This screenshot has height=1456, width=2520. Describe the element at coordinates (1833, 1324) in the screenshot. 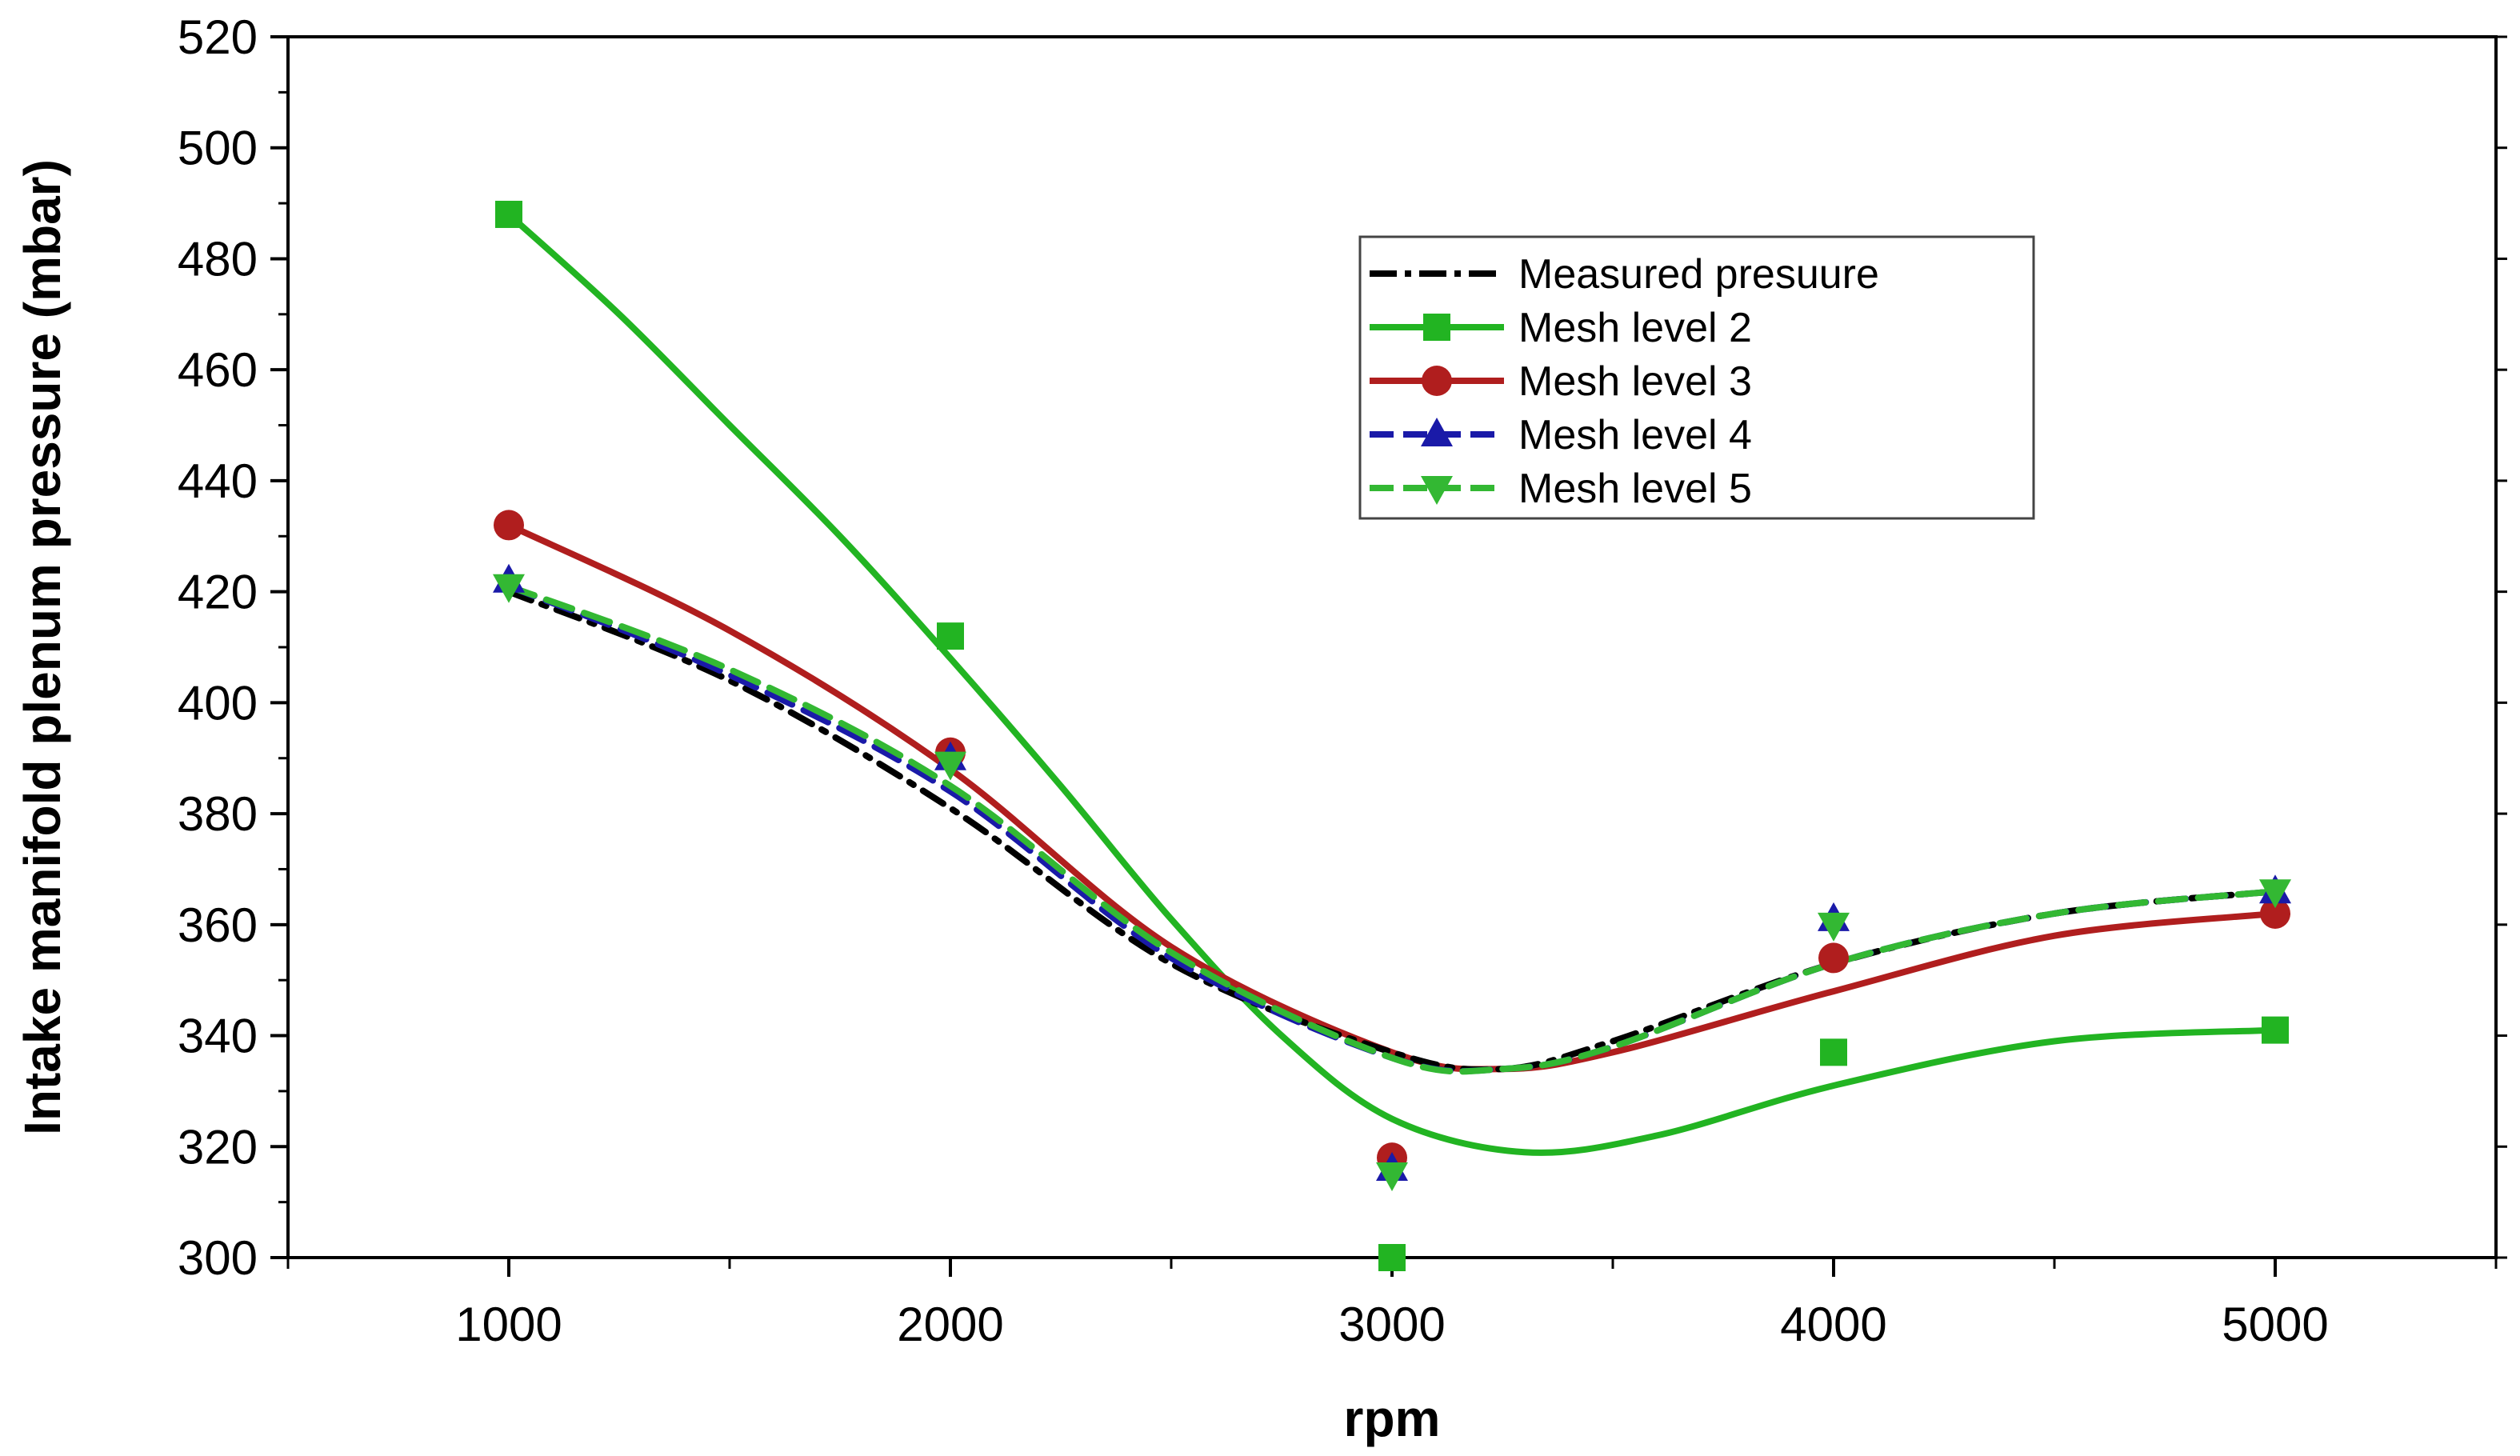

I see `x-tick-label: 4000` at that location.